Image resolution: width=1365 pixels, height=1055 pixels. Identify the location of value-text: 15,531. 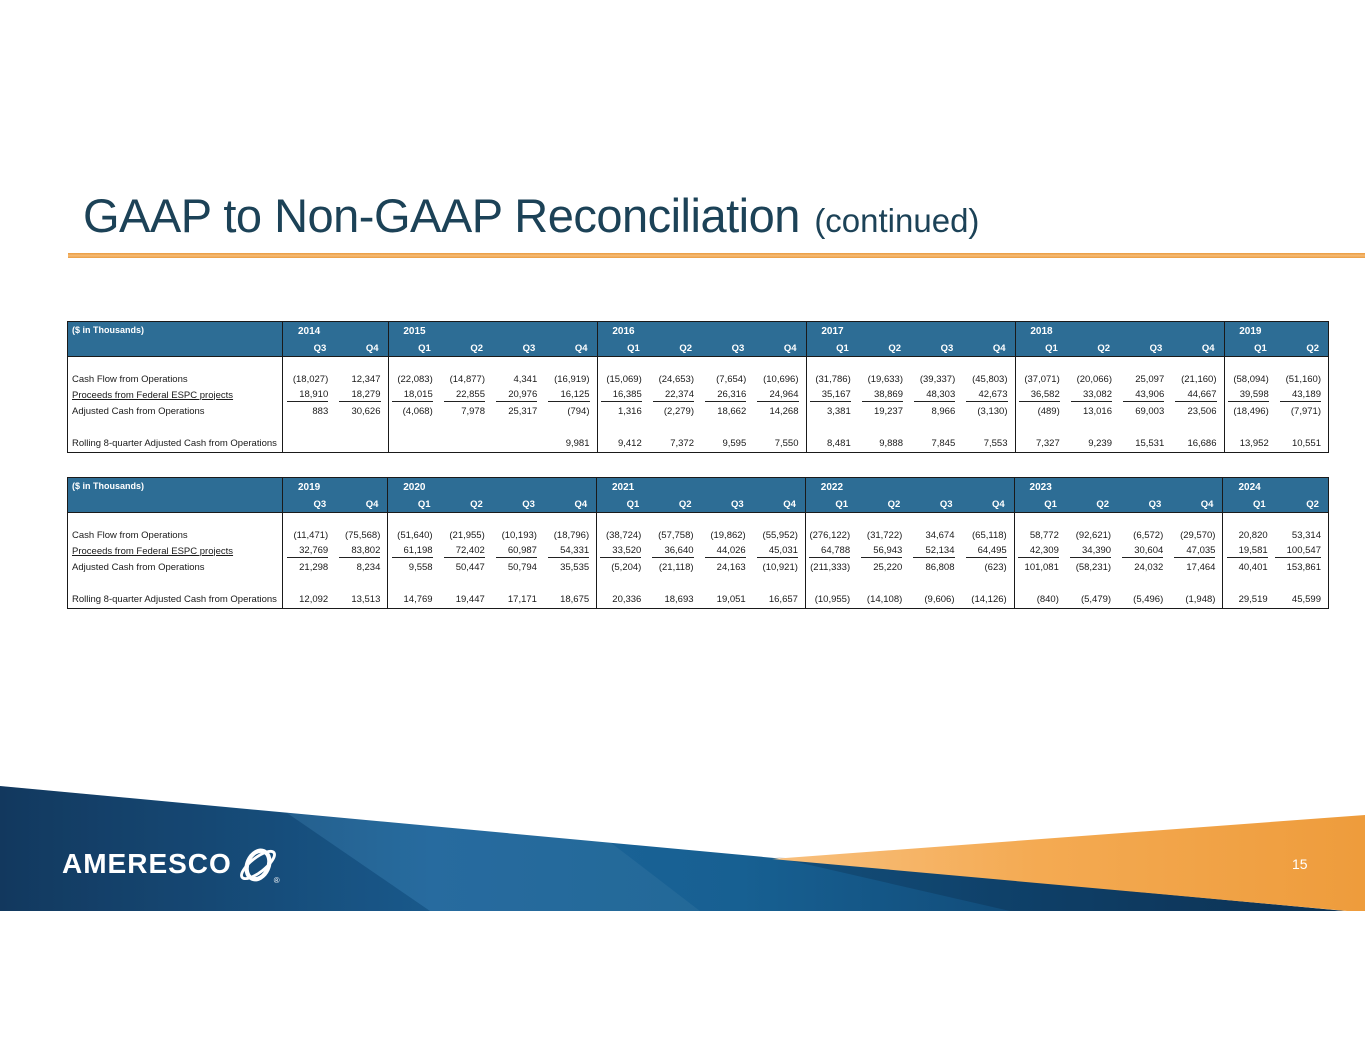
(1150, 443).